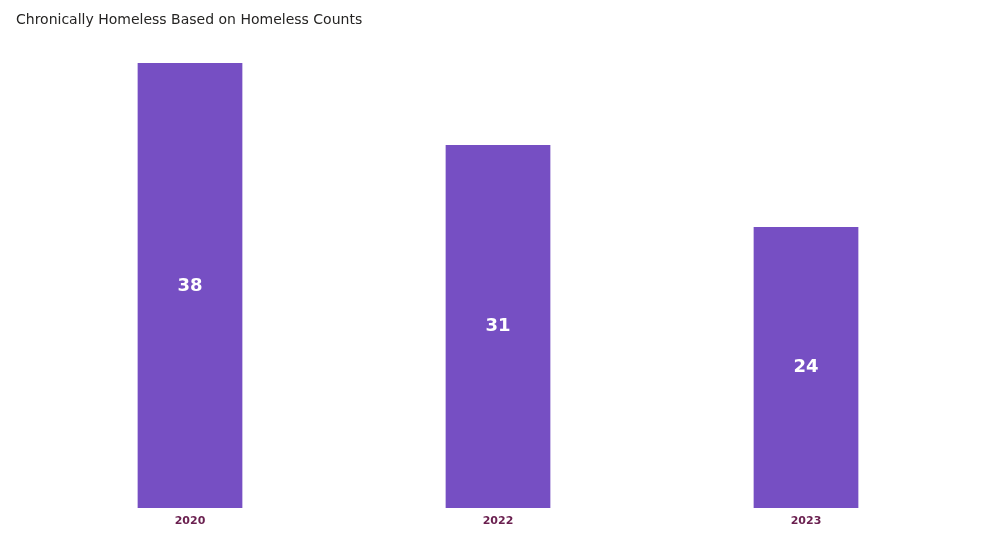 Image resolution: width=1002 pixels, height=541 pixels. Describe the element at coordinates (498, 325) in the screenshot. I see `data-label: 31` at that location.